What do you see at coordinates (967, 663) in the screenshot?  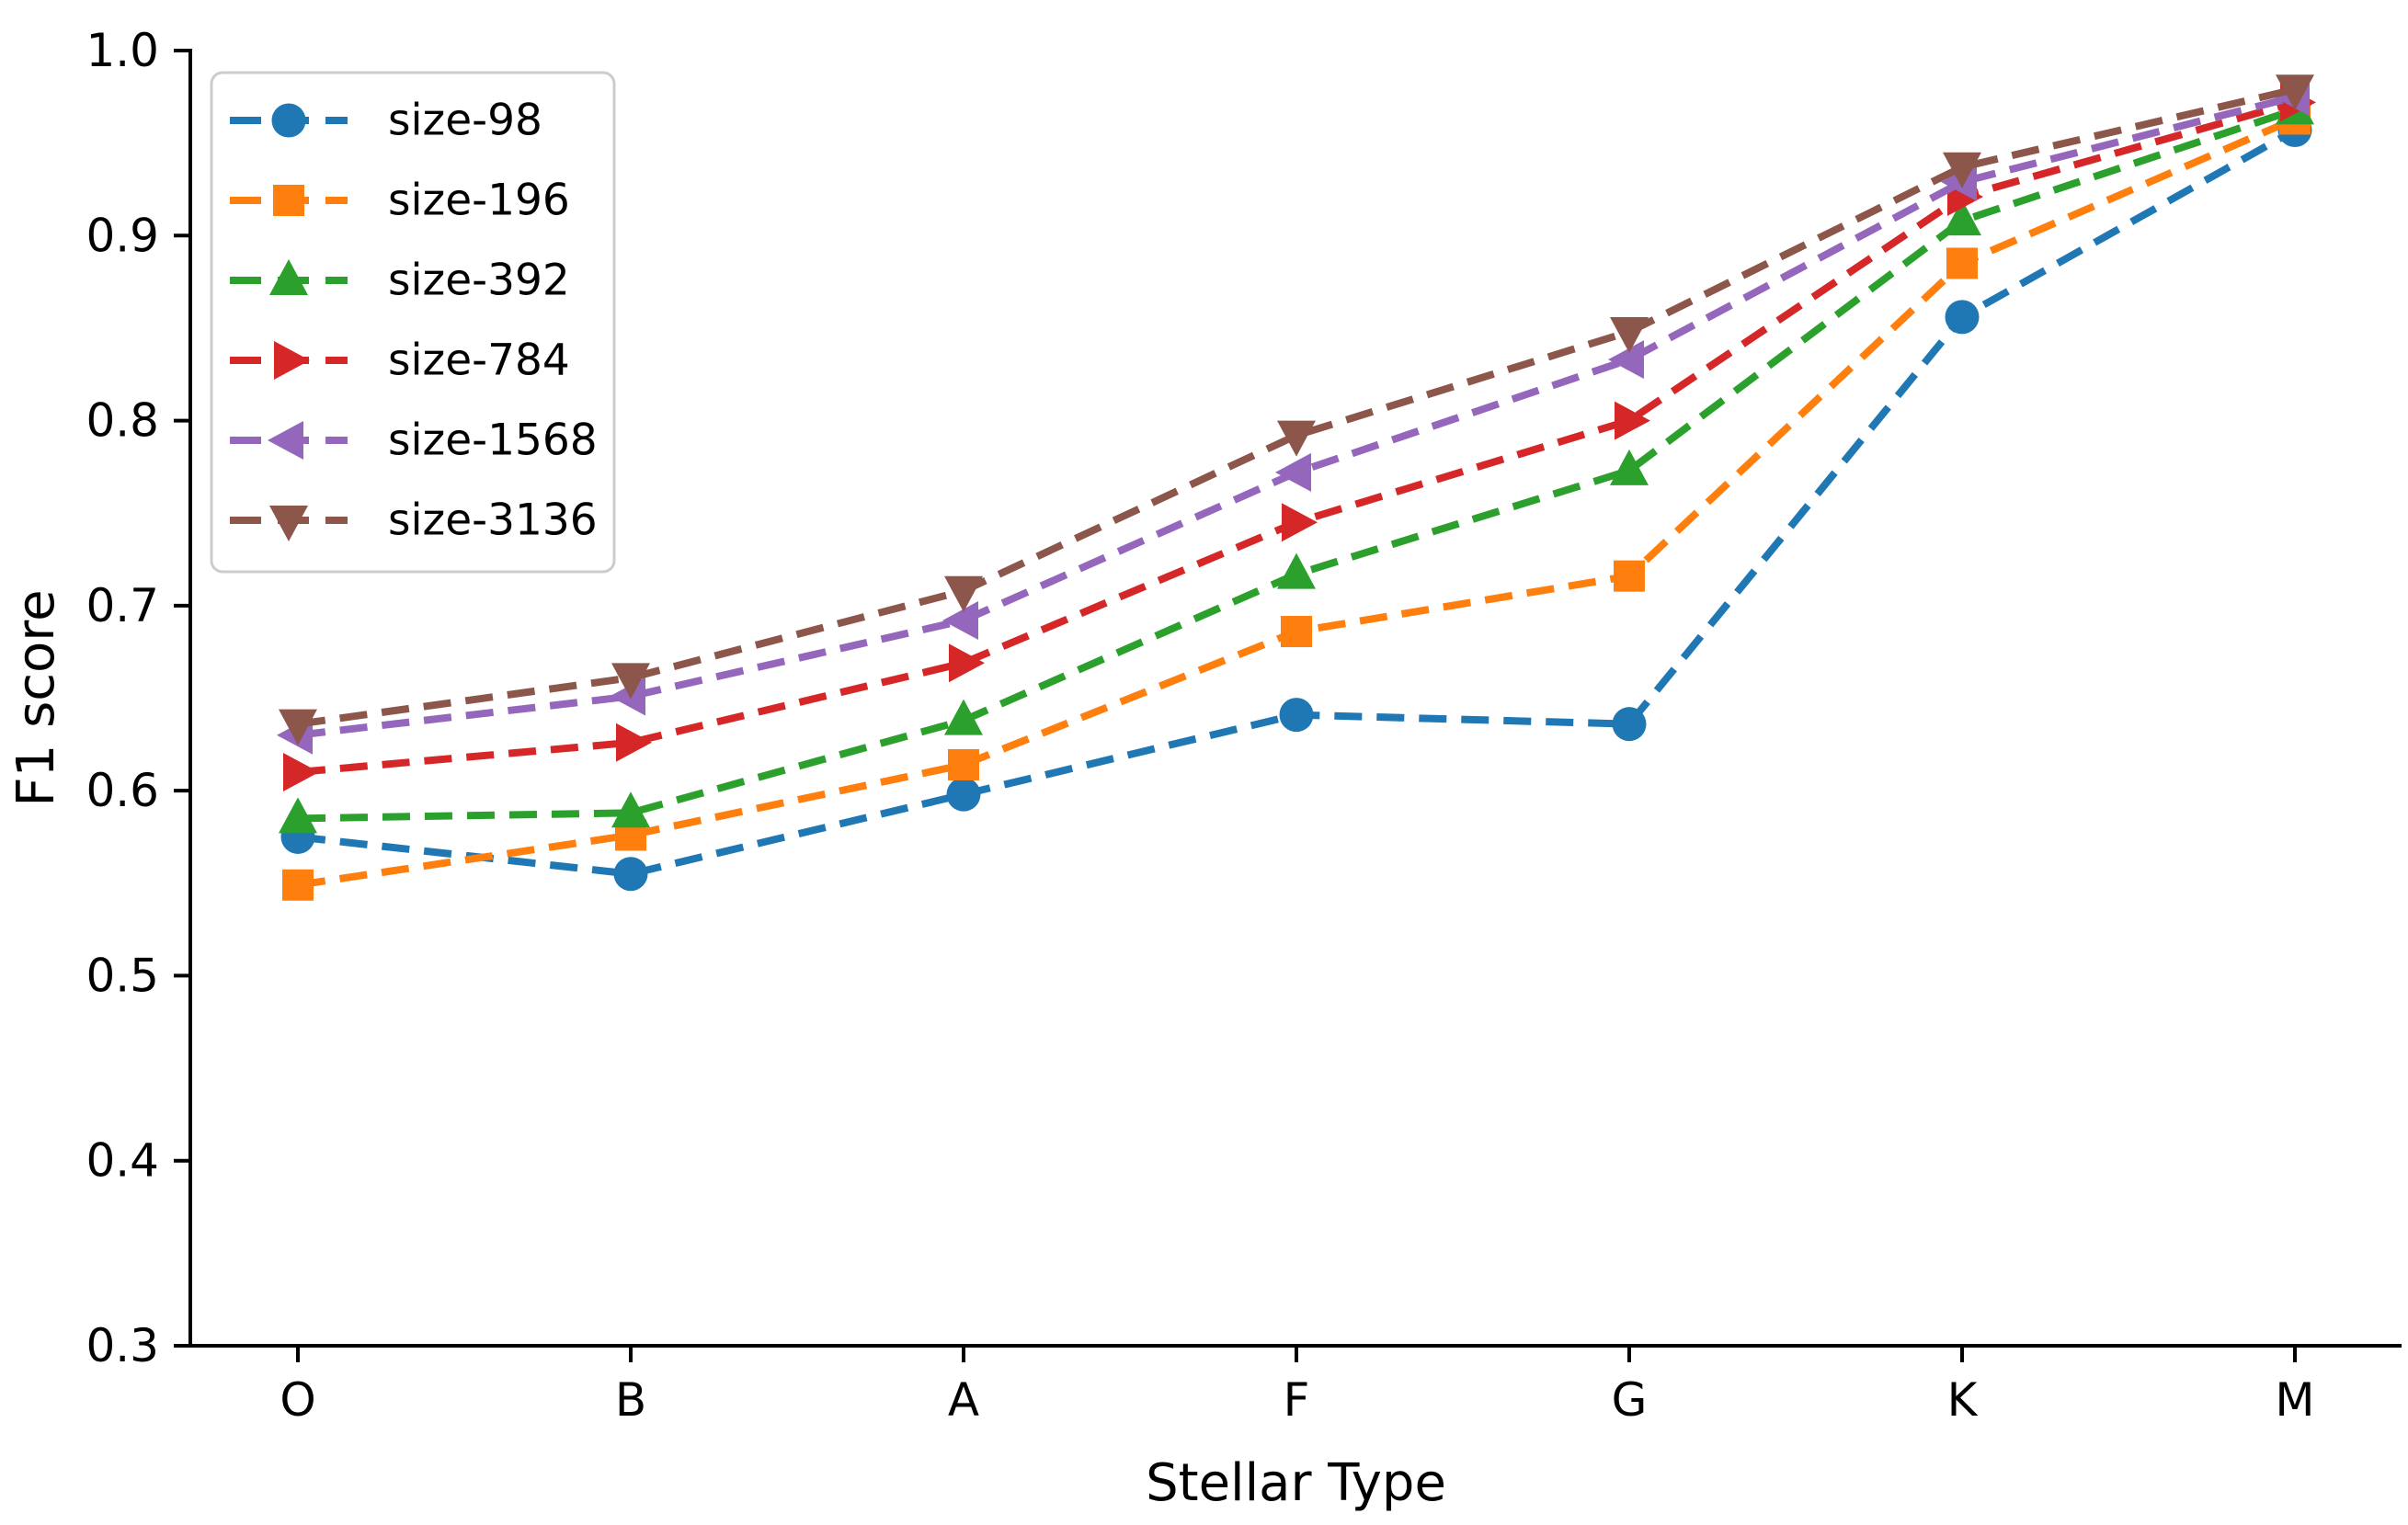 I see `marker-size-784-A` at bounding box center [967, 663].